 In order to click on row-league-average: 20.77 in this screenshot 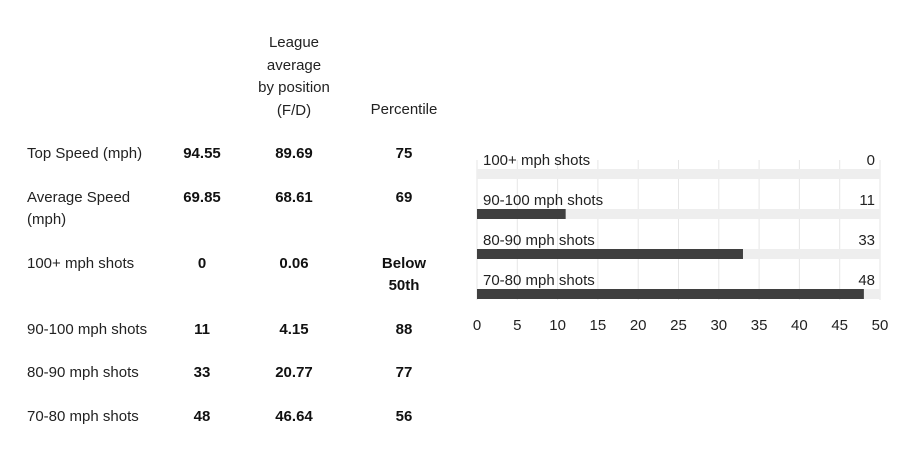, I will do `click(294, 372)`.